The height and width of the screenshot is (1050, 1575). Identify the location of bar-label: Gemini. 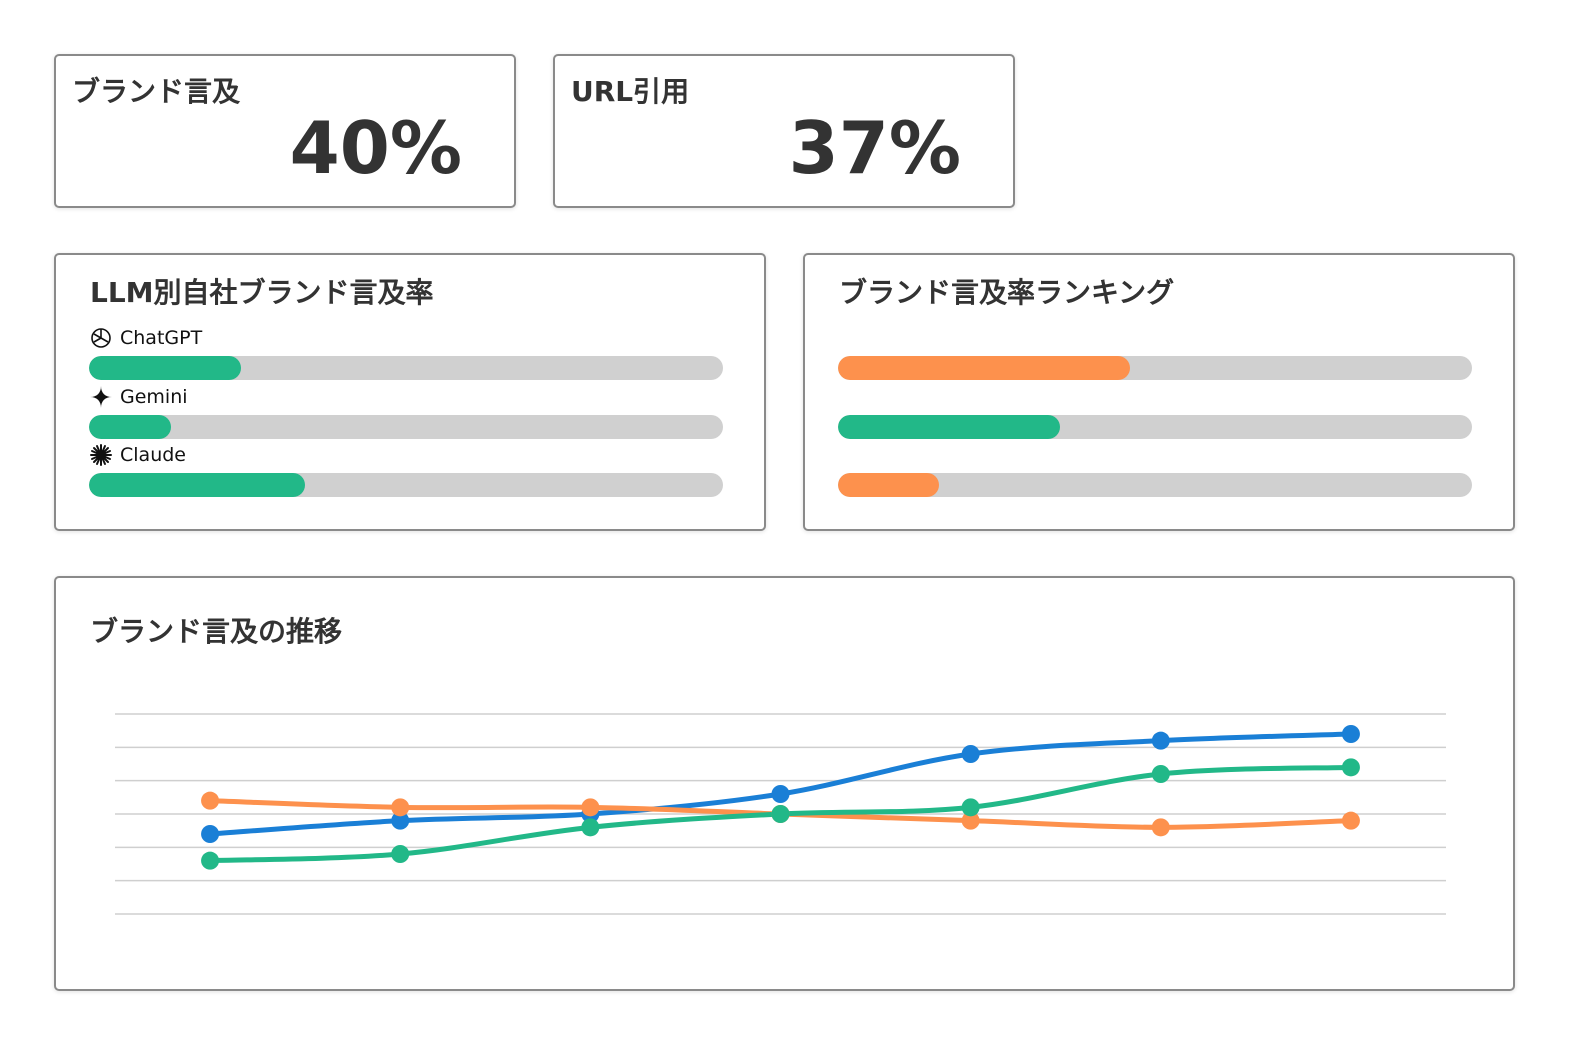
(138, 397).